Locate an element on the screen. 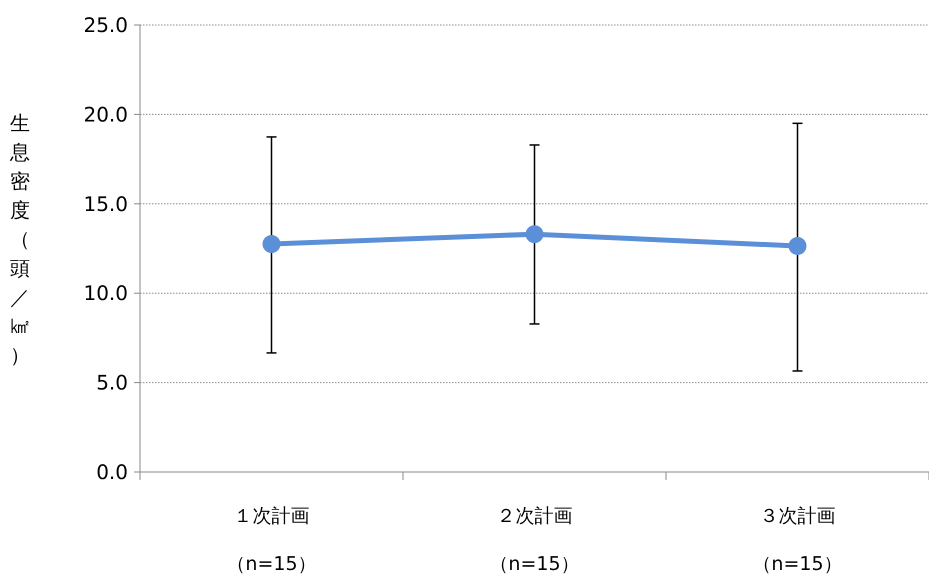 The image size is (929, 580). category-label: ３次計画（n=15） is located at coordinates (797, 540).